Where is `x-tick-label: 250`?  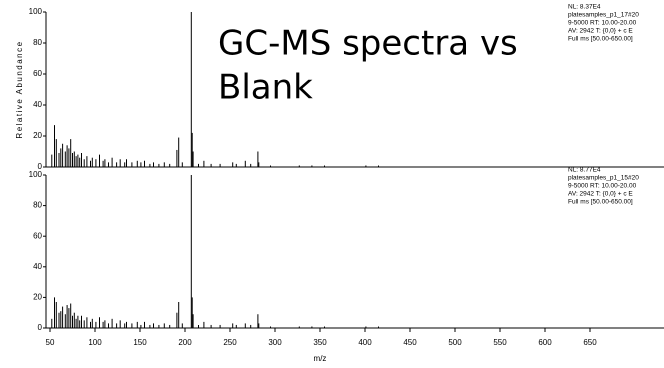
x-tick-label: 250 is located at coordinates (230, 342).